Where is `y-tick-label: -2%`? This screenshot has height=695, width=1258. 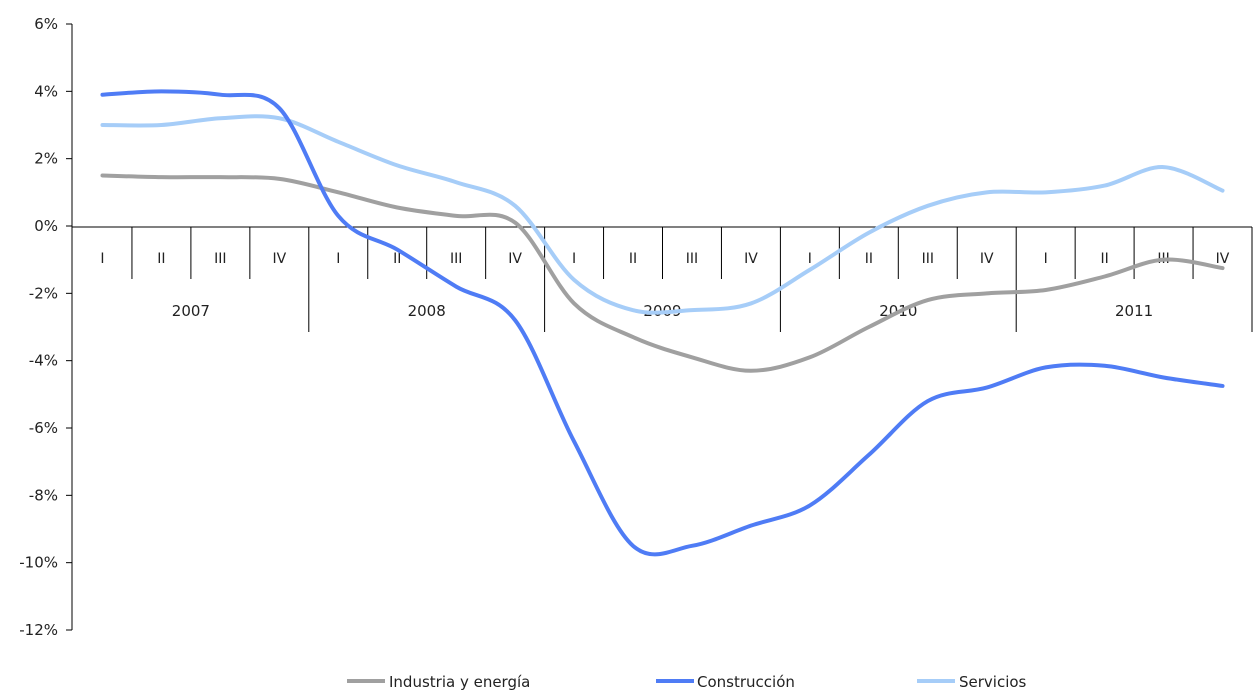
y-tick-label: -2% is located at coordinates (43, 293).